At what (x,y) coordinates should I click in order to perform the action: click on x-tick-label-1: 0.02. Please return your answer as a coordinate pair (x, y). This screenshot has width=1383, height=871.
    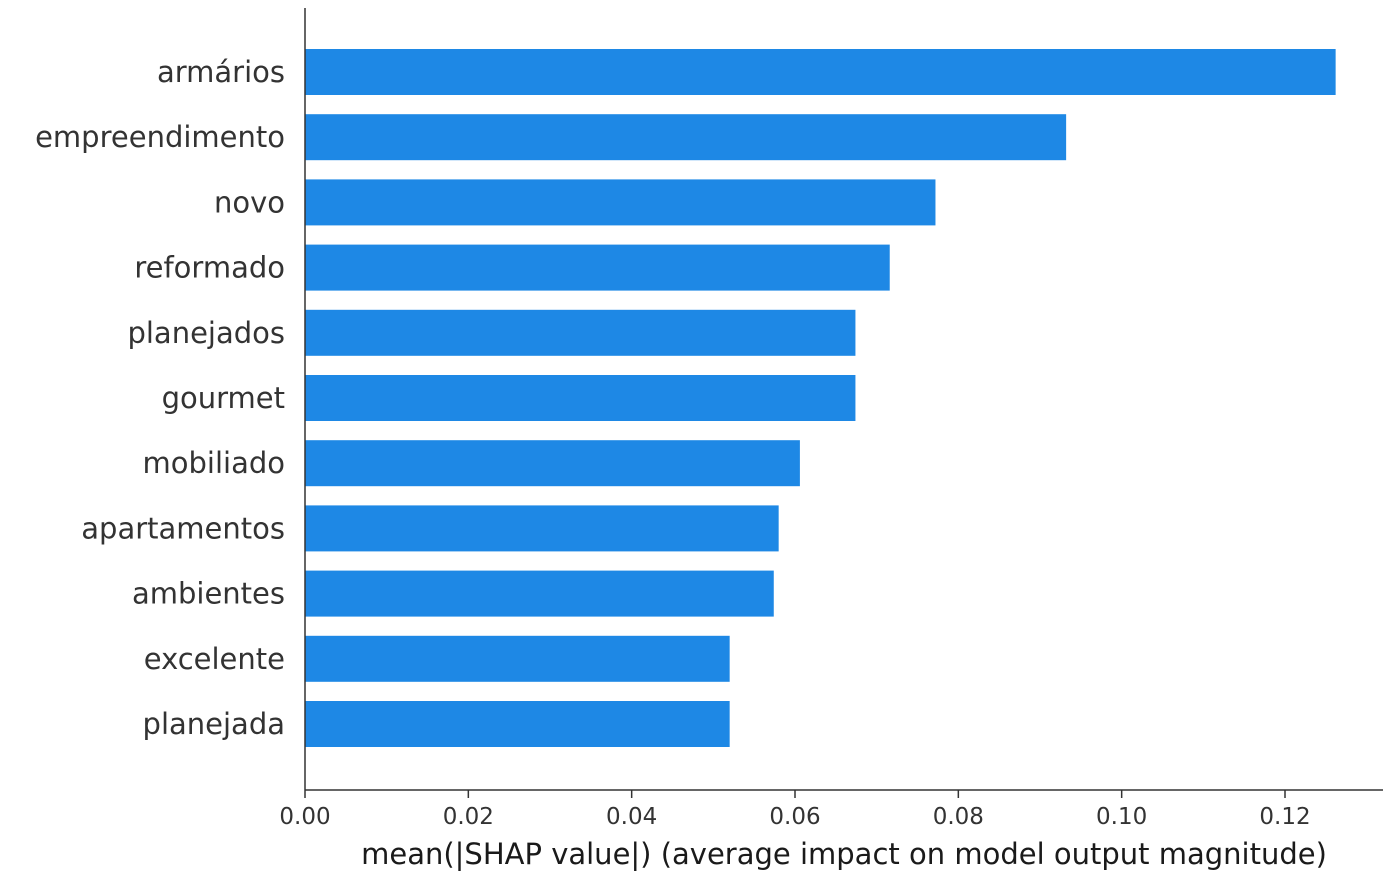
    Looking at the image, I should click on (468, 817).